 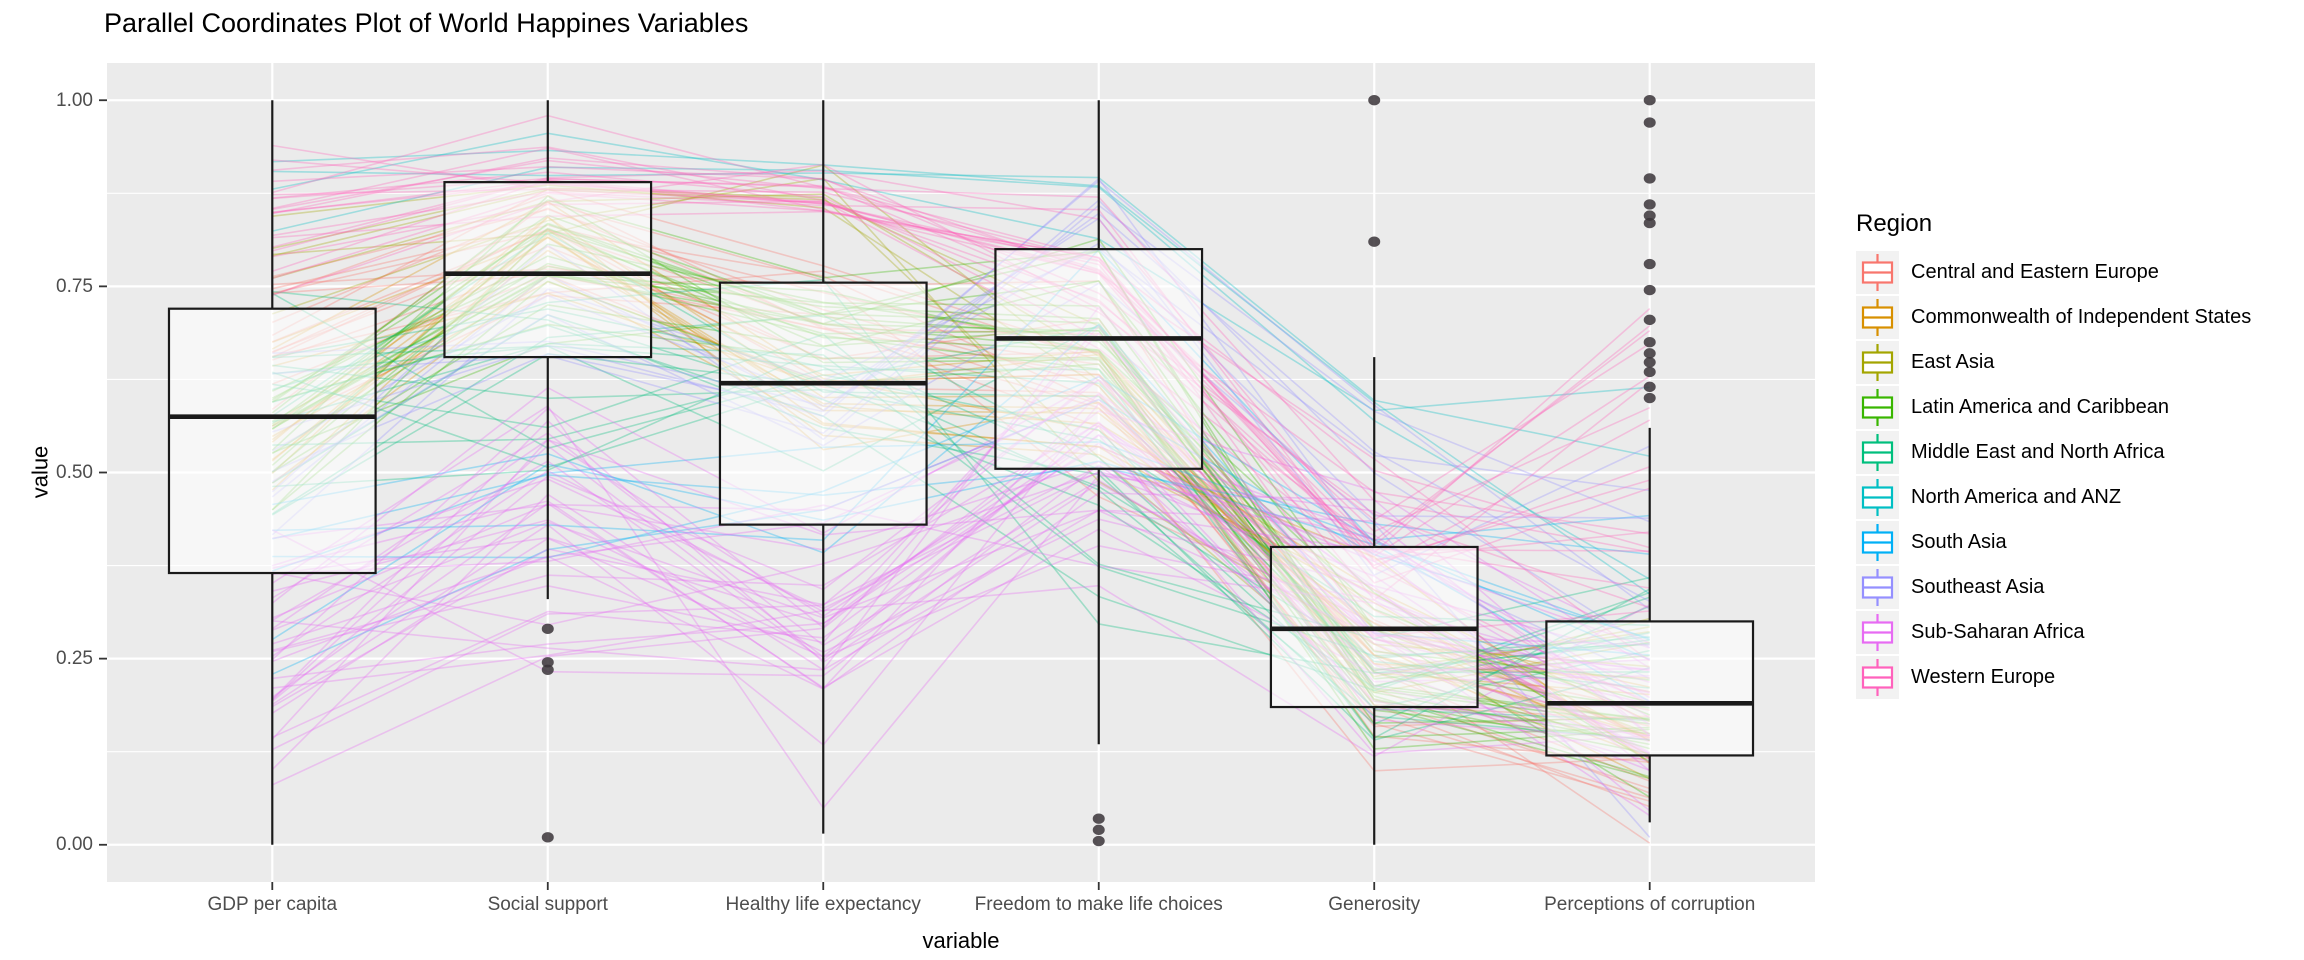 I want to click on y-axis-title: value, so click(x=40, y=472).